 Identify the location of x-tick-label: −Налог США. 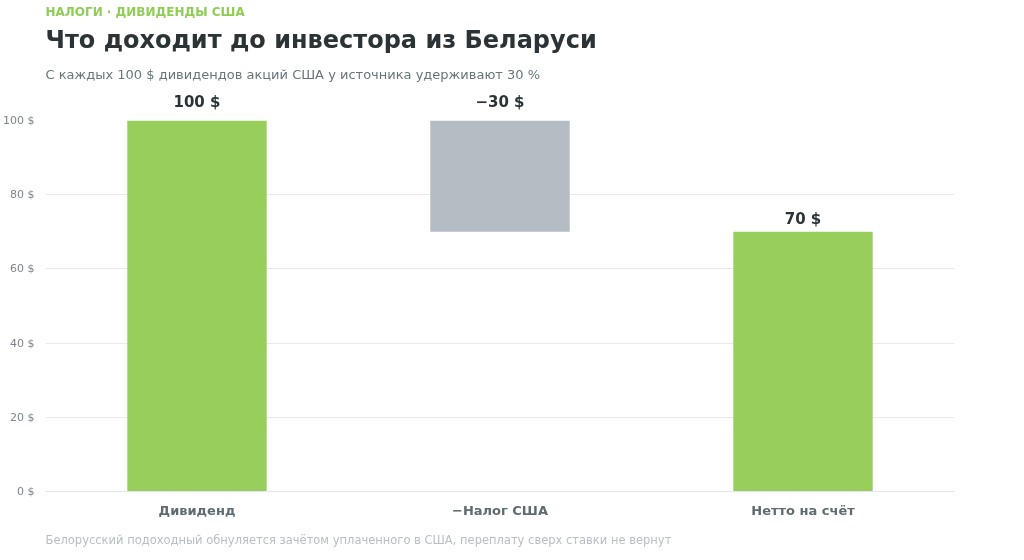
(500, 510).